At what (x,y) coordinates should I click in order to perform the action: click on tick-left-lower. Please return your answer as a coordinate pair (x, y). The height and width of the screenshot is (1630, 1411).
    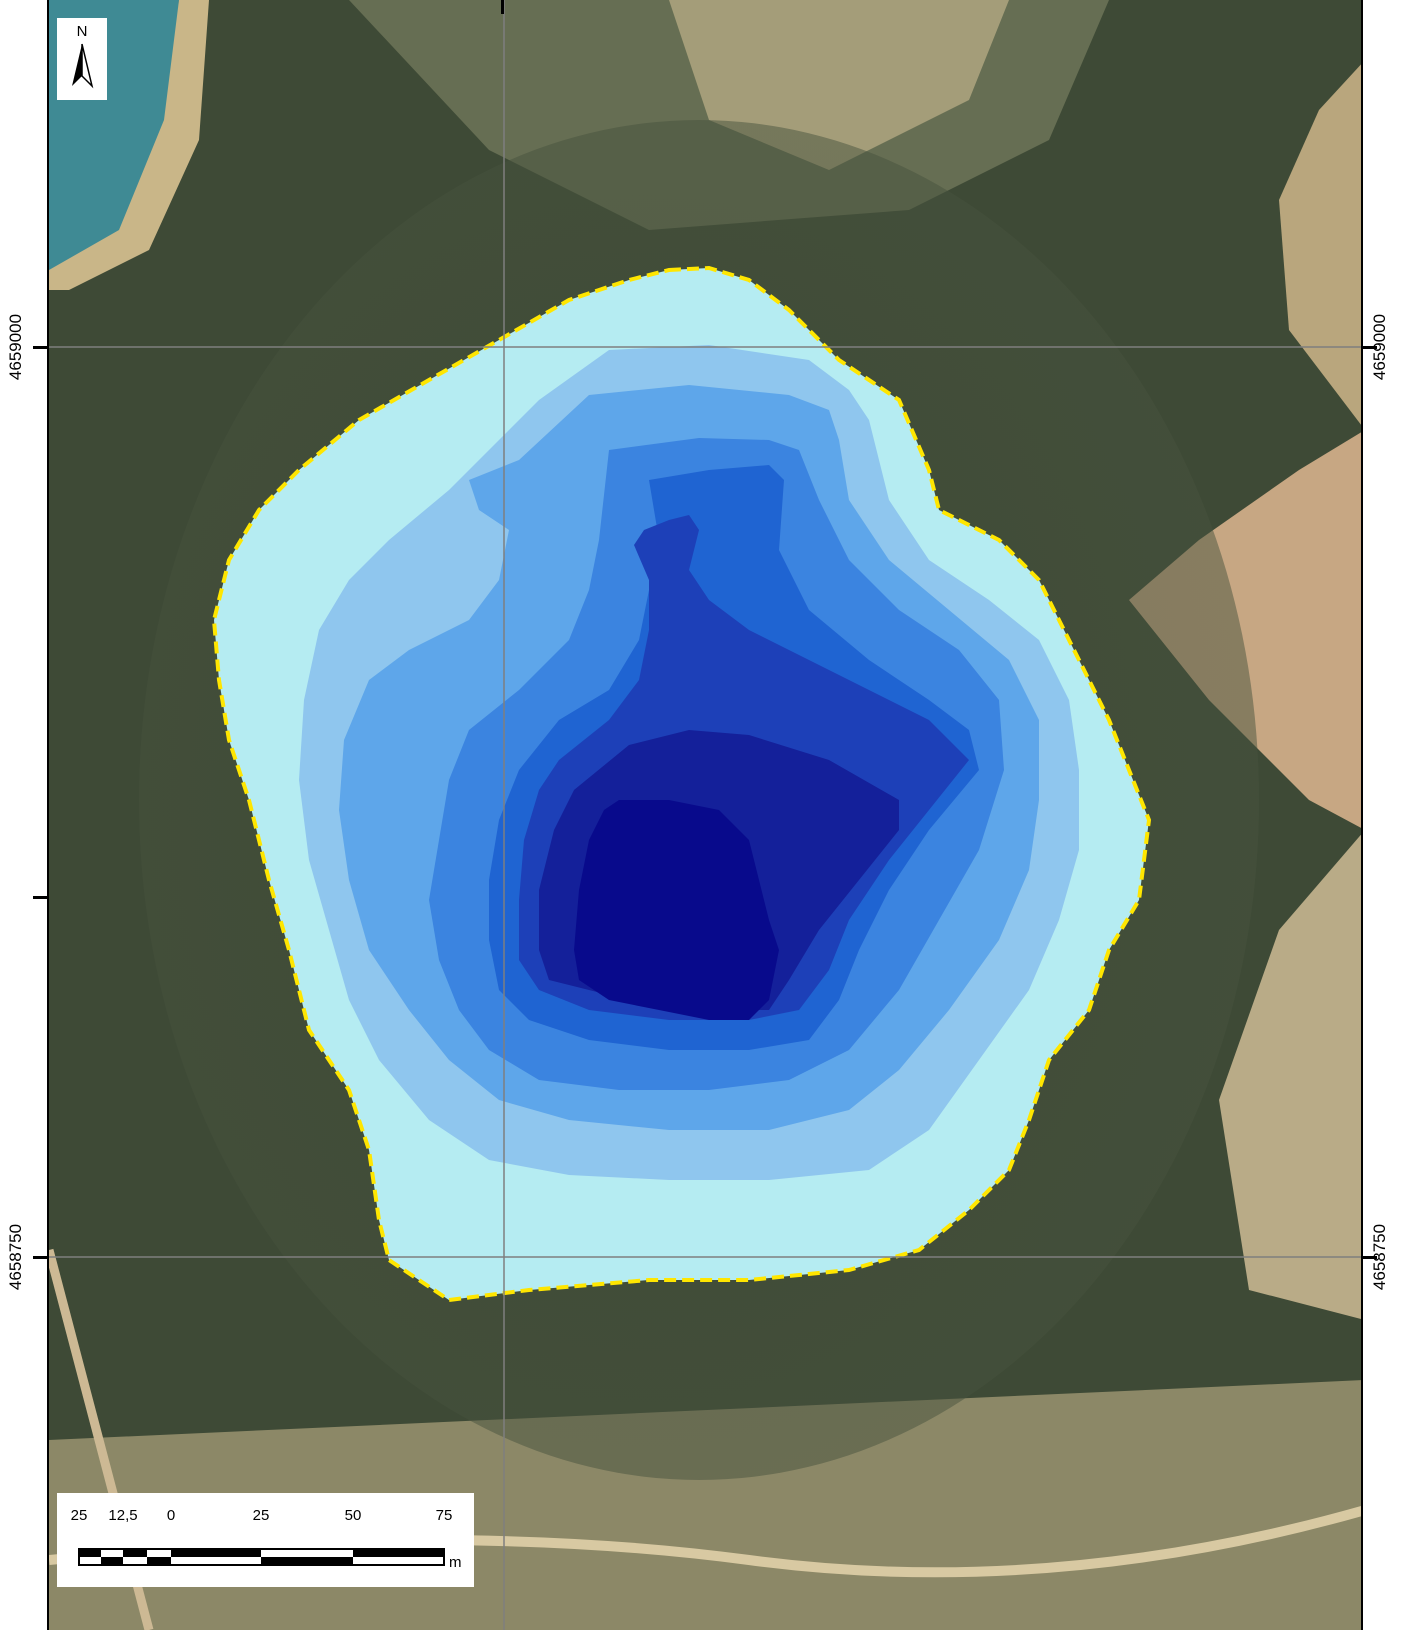
    Looking at the image, I should click on (40, 1257).